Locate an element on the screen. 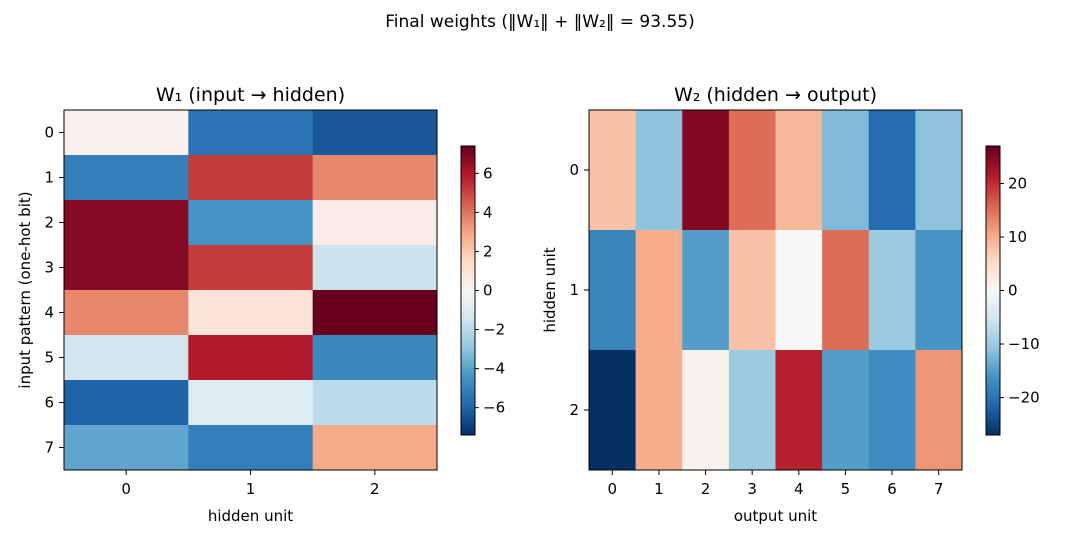 This screenshot has width=1080, height=540. heatmap-cell-r3-c0 is located at coordinates (126, 268).